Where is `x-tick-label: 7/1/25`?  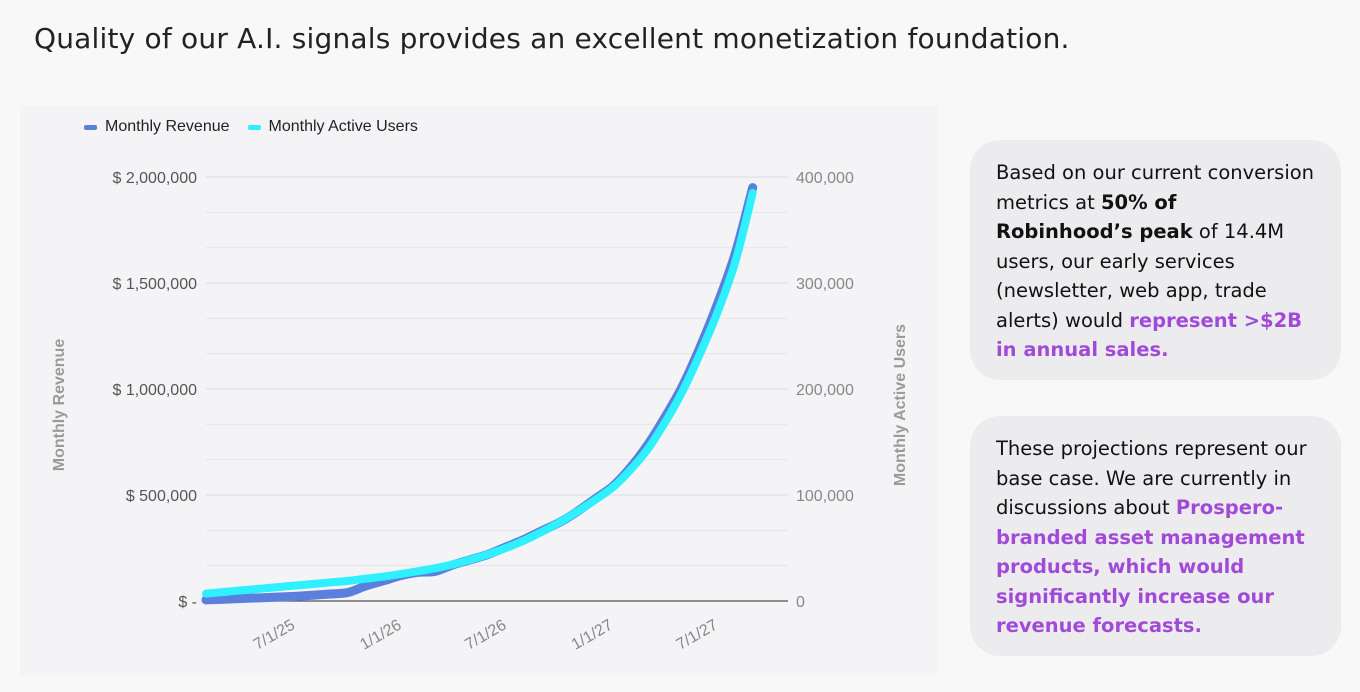
x-tick-label: 7/1/25 is located at coordinates (274, 635).